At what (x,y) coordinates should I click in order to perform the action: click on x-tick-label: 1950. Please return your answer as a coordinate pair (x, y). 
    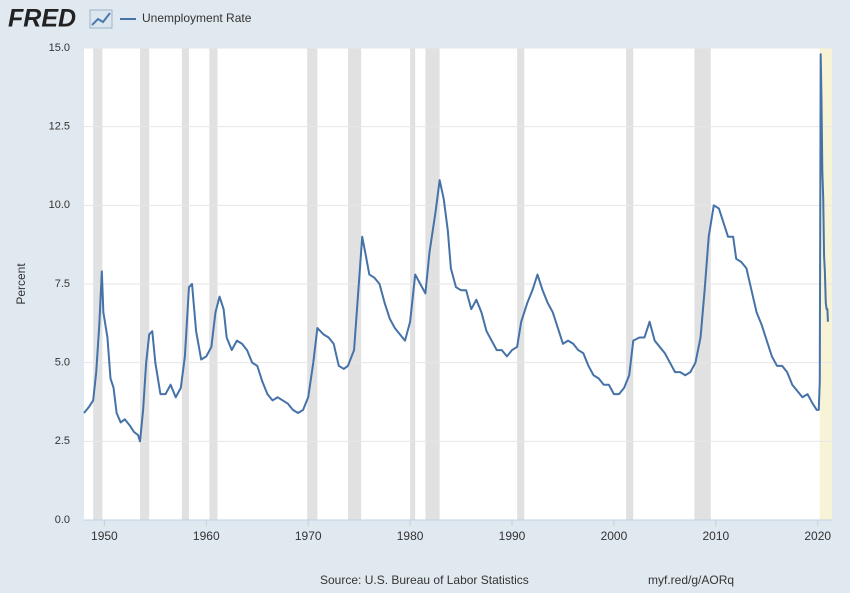
    Looking at the image, I should click on (104, 536).